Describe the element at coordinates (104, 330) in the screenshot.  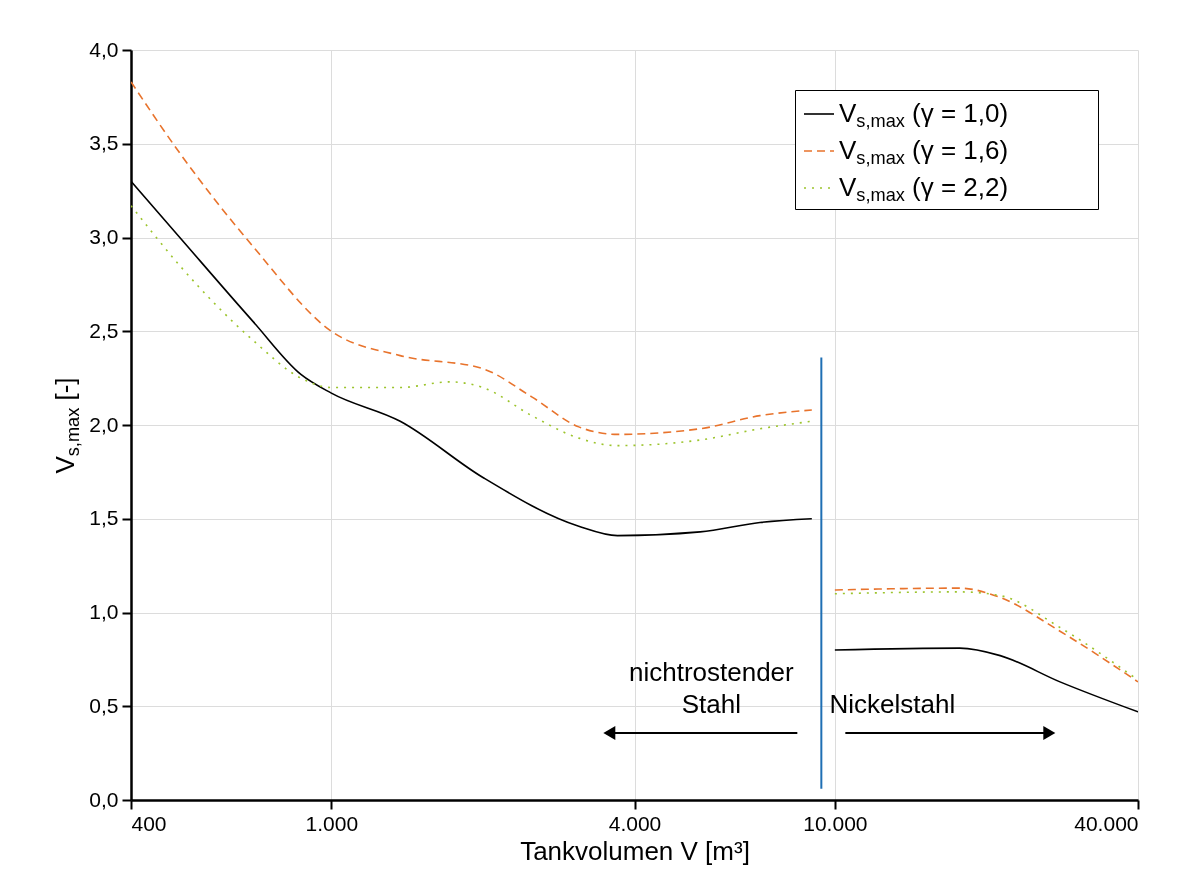
I see `y-tick-label: 2,5` at that location.